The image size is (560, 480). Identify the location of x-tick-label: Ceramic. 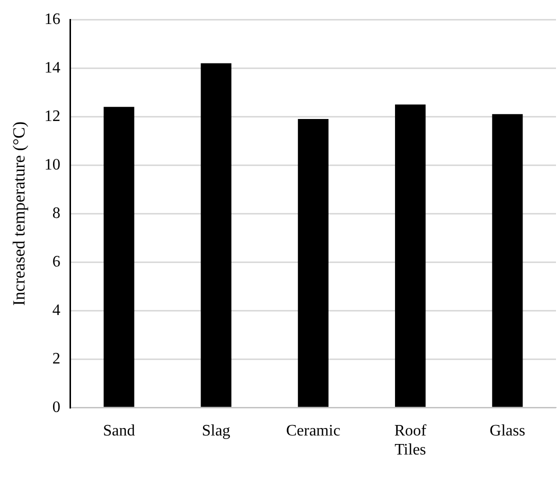
(313, 431).